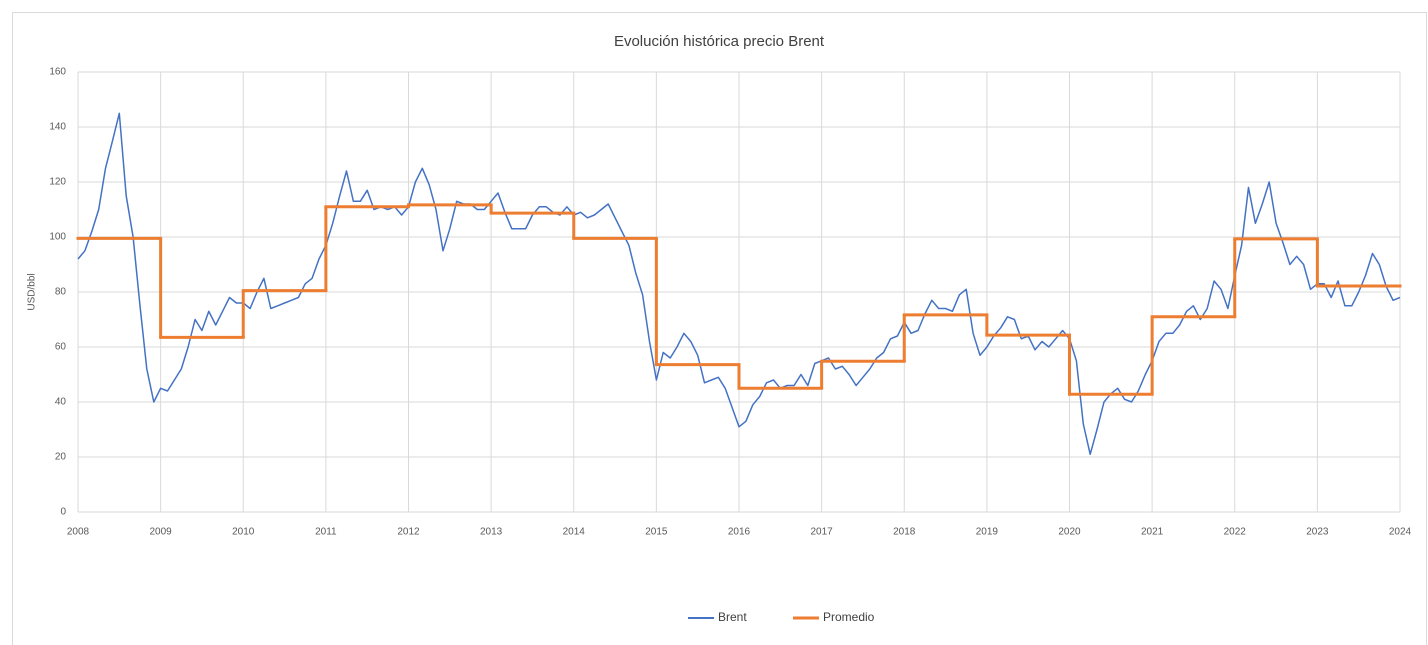  What do you see at coordinates (57, 237) in the screenshot?
I see `y-tick-label: 100` at bounding box center [57, 237].